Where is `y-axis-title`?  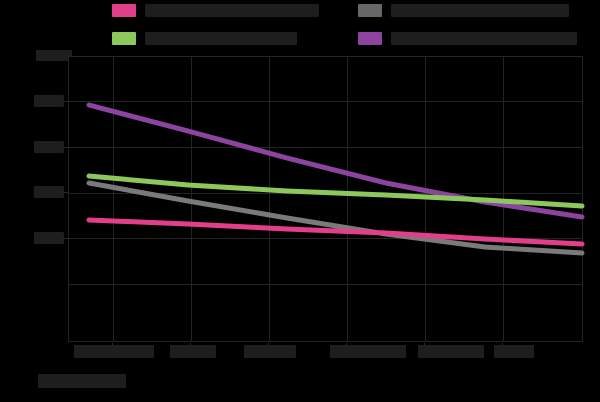
y-axis-title is located at coordinates (54, 55).